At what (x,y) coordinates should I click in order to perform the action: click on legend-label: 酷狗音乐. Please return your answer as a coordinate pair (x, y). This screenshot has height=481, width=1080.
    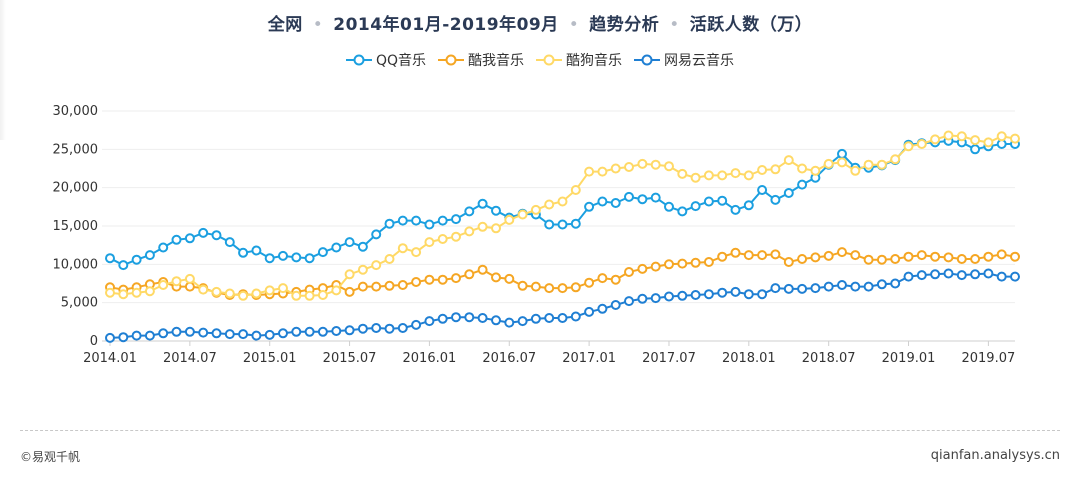
    Looking at the image, I should click on (594, 61).